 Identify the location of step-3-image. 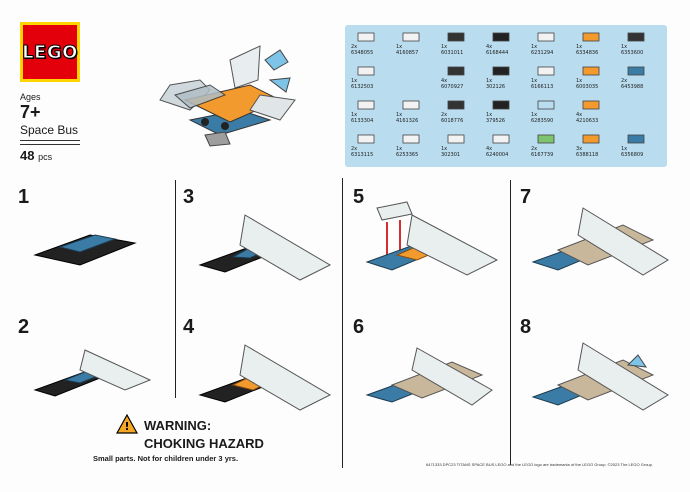
(265, 247).